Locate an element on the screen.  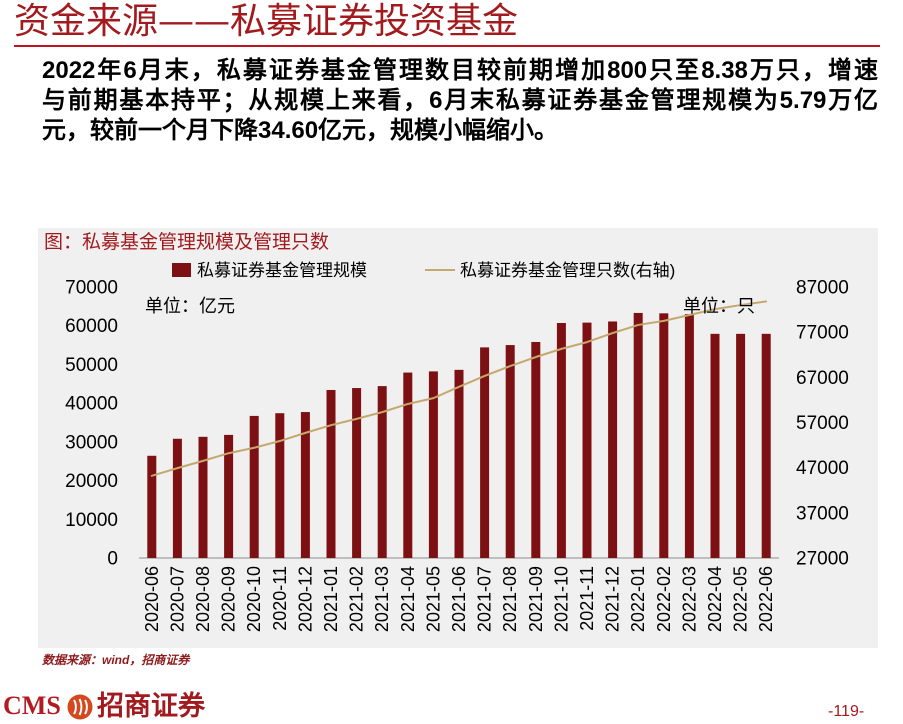
left-axis-tick-label: 10000 is located at coordinates (91, 520).